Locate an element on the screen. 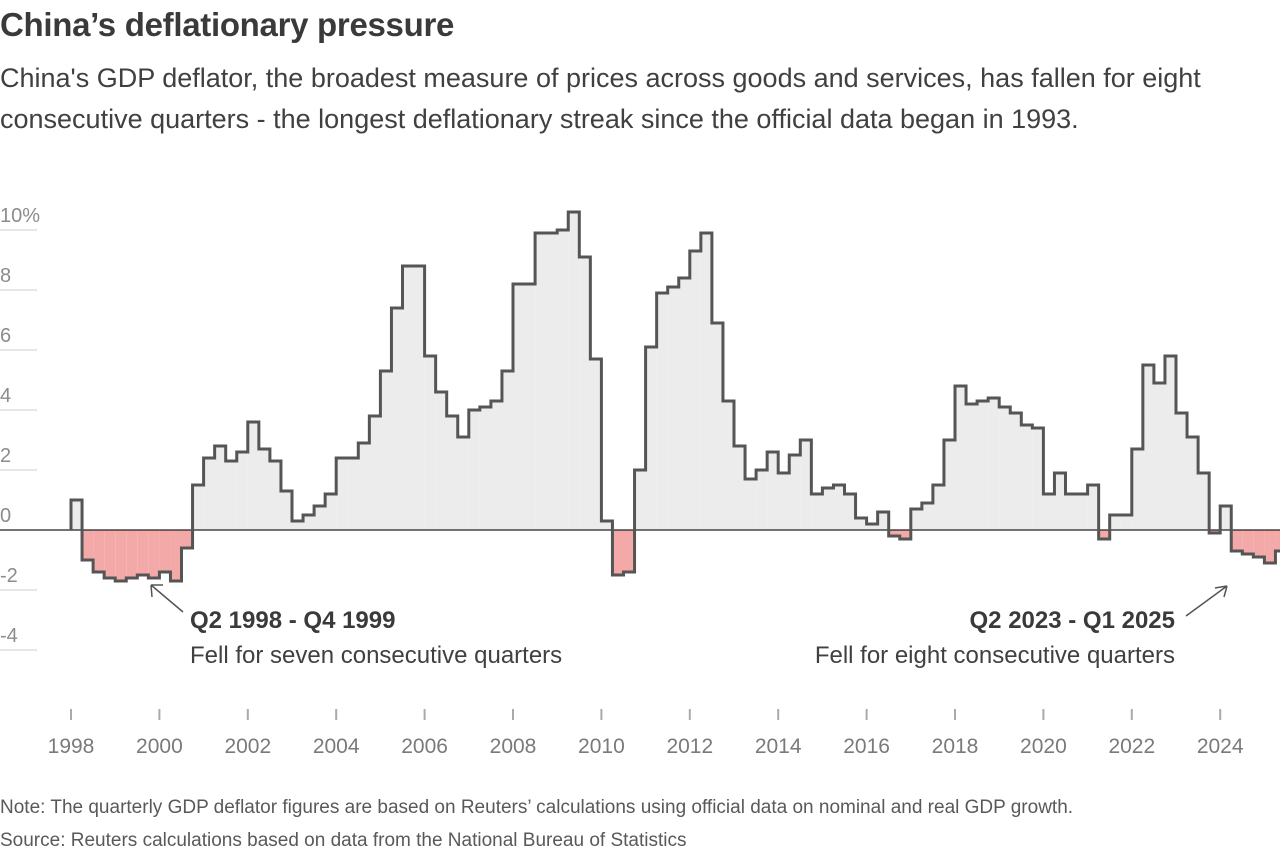  y-tick-label: -4 is located at coordinates (9, 636).